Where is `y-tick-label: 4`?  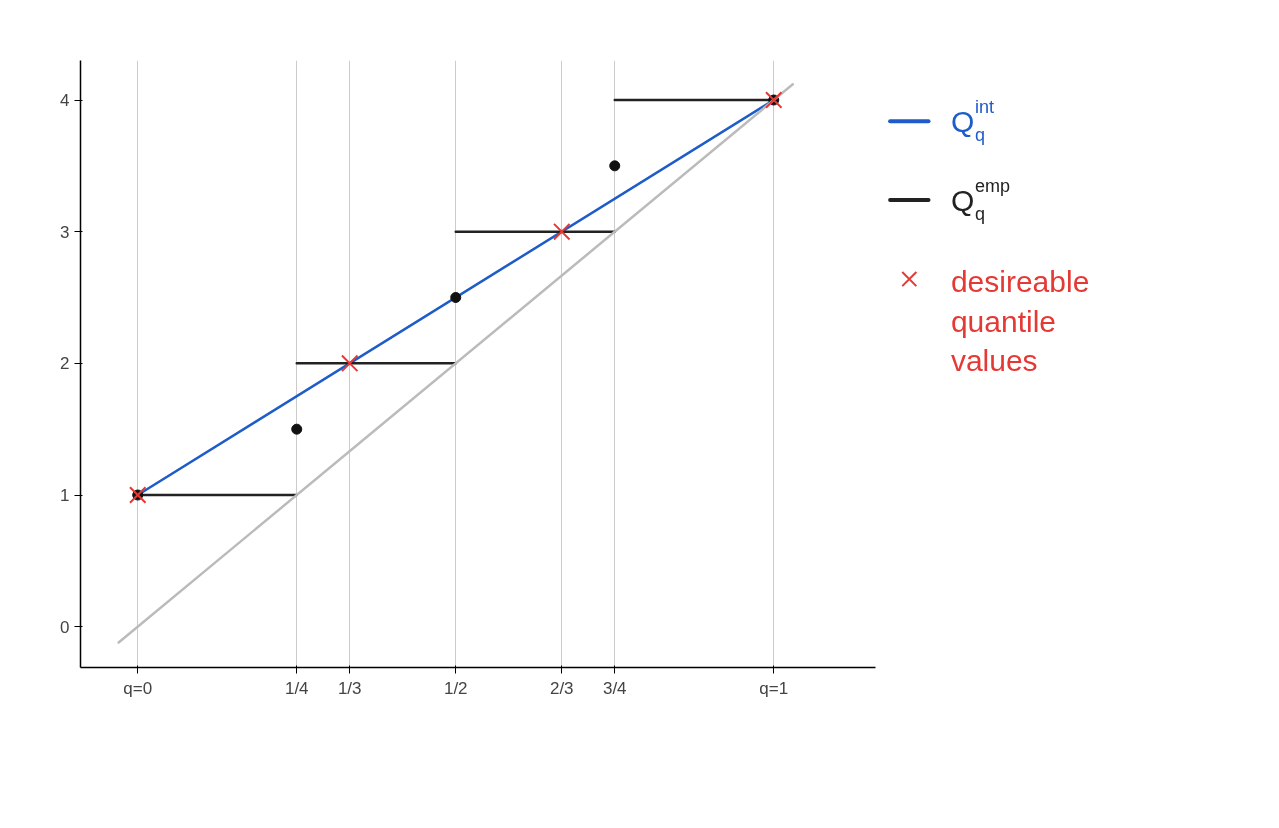
y-tick-label: 4 is located at coordinates (65, 100).